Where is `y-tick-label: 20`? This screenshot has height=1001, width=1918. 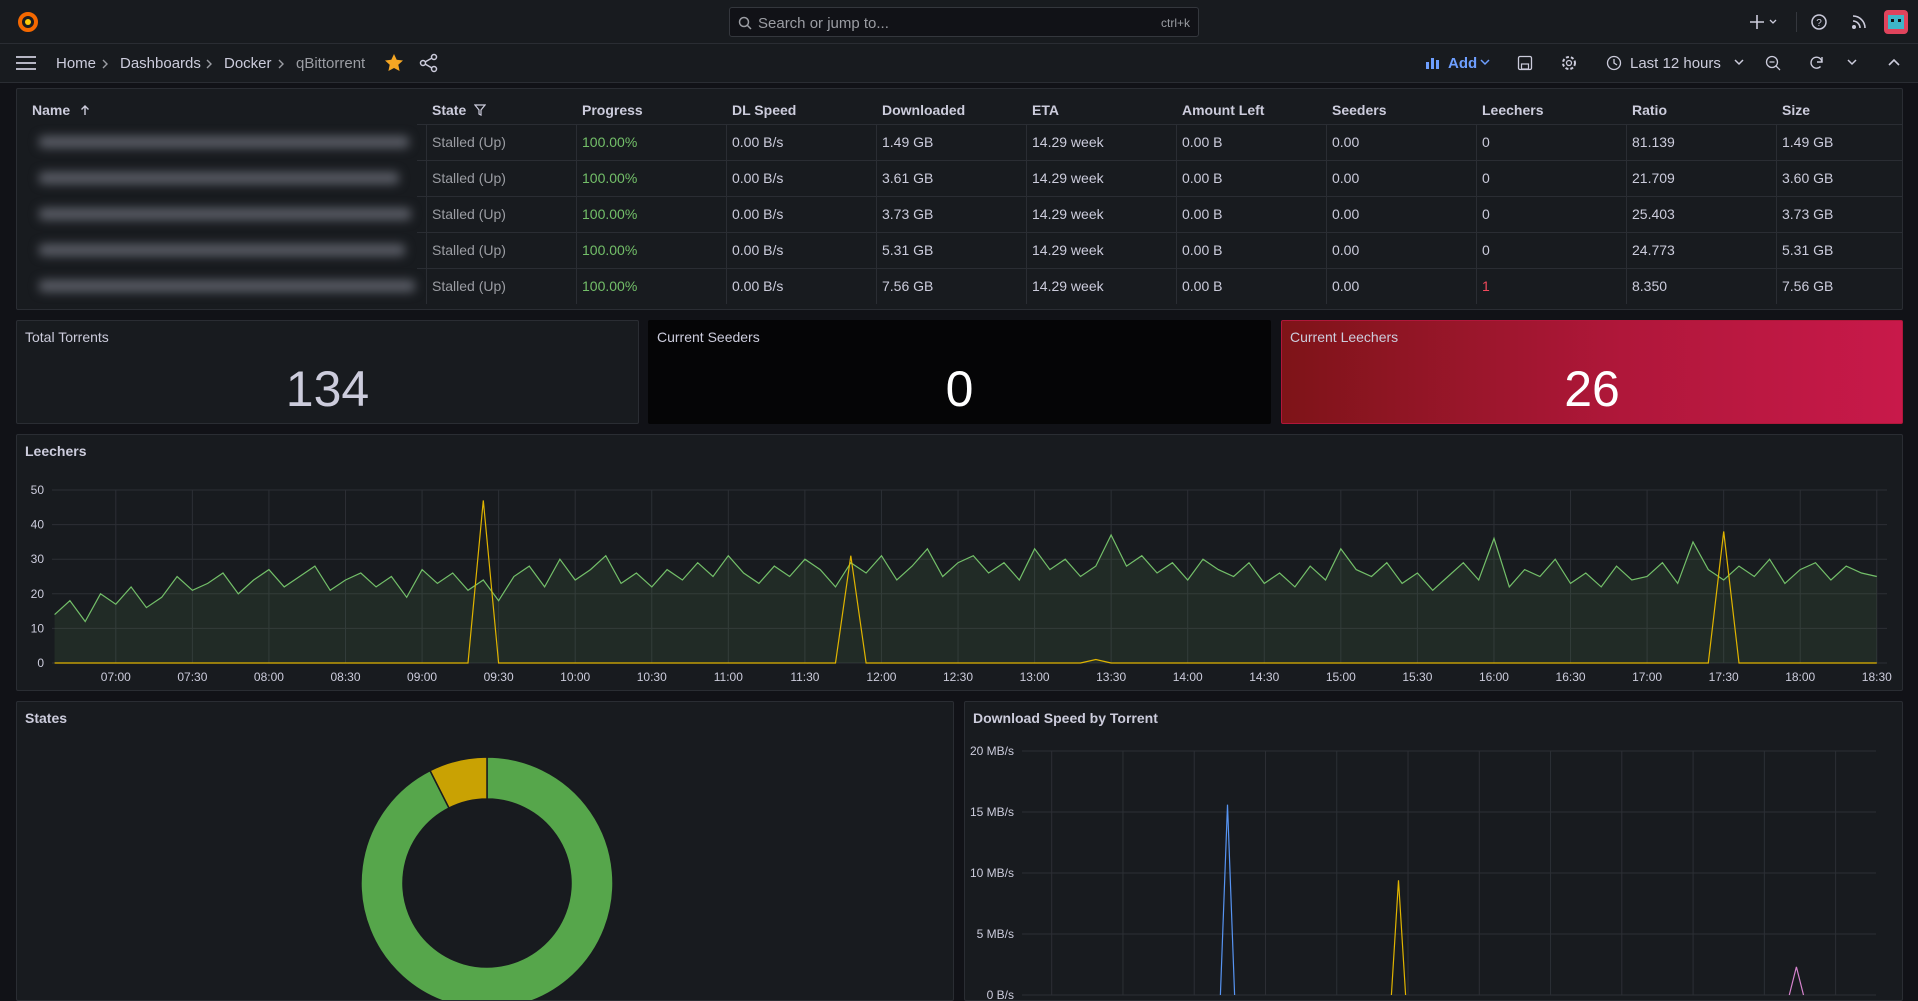
y-tick-label: 20 is located at coordinates (38, 594).